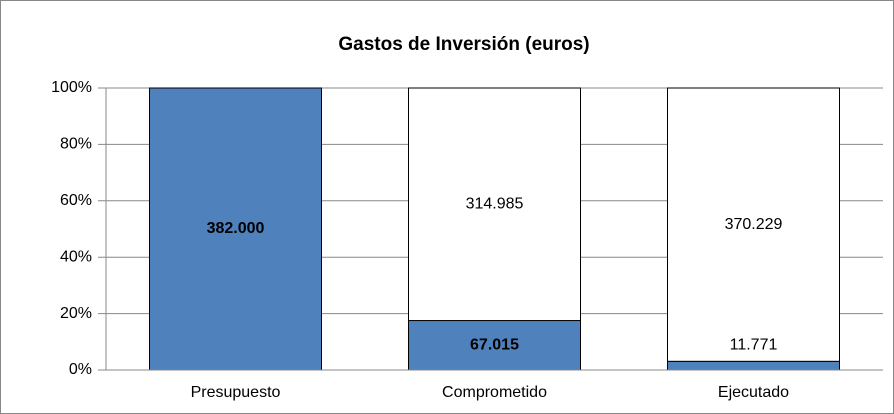  I want to click on data-label: 370.229, so click(754, 224).